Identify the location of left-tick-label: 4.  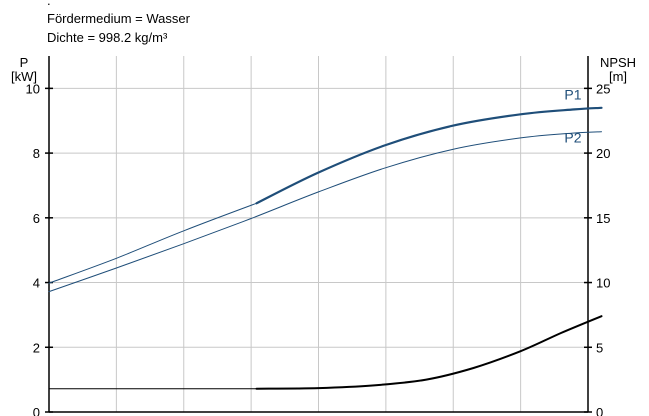
(36, 283).